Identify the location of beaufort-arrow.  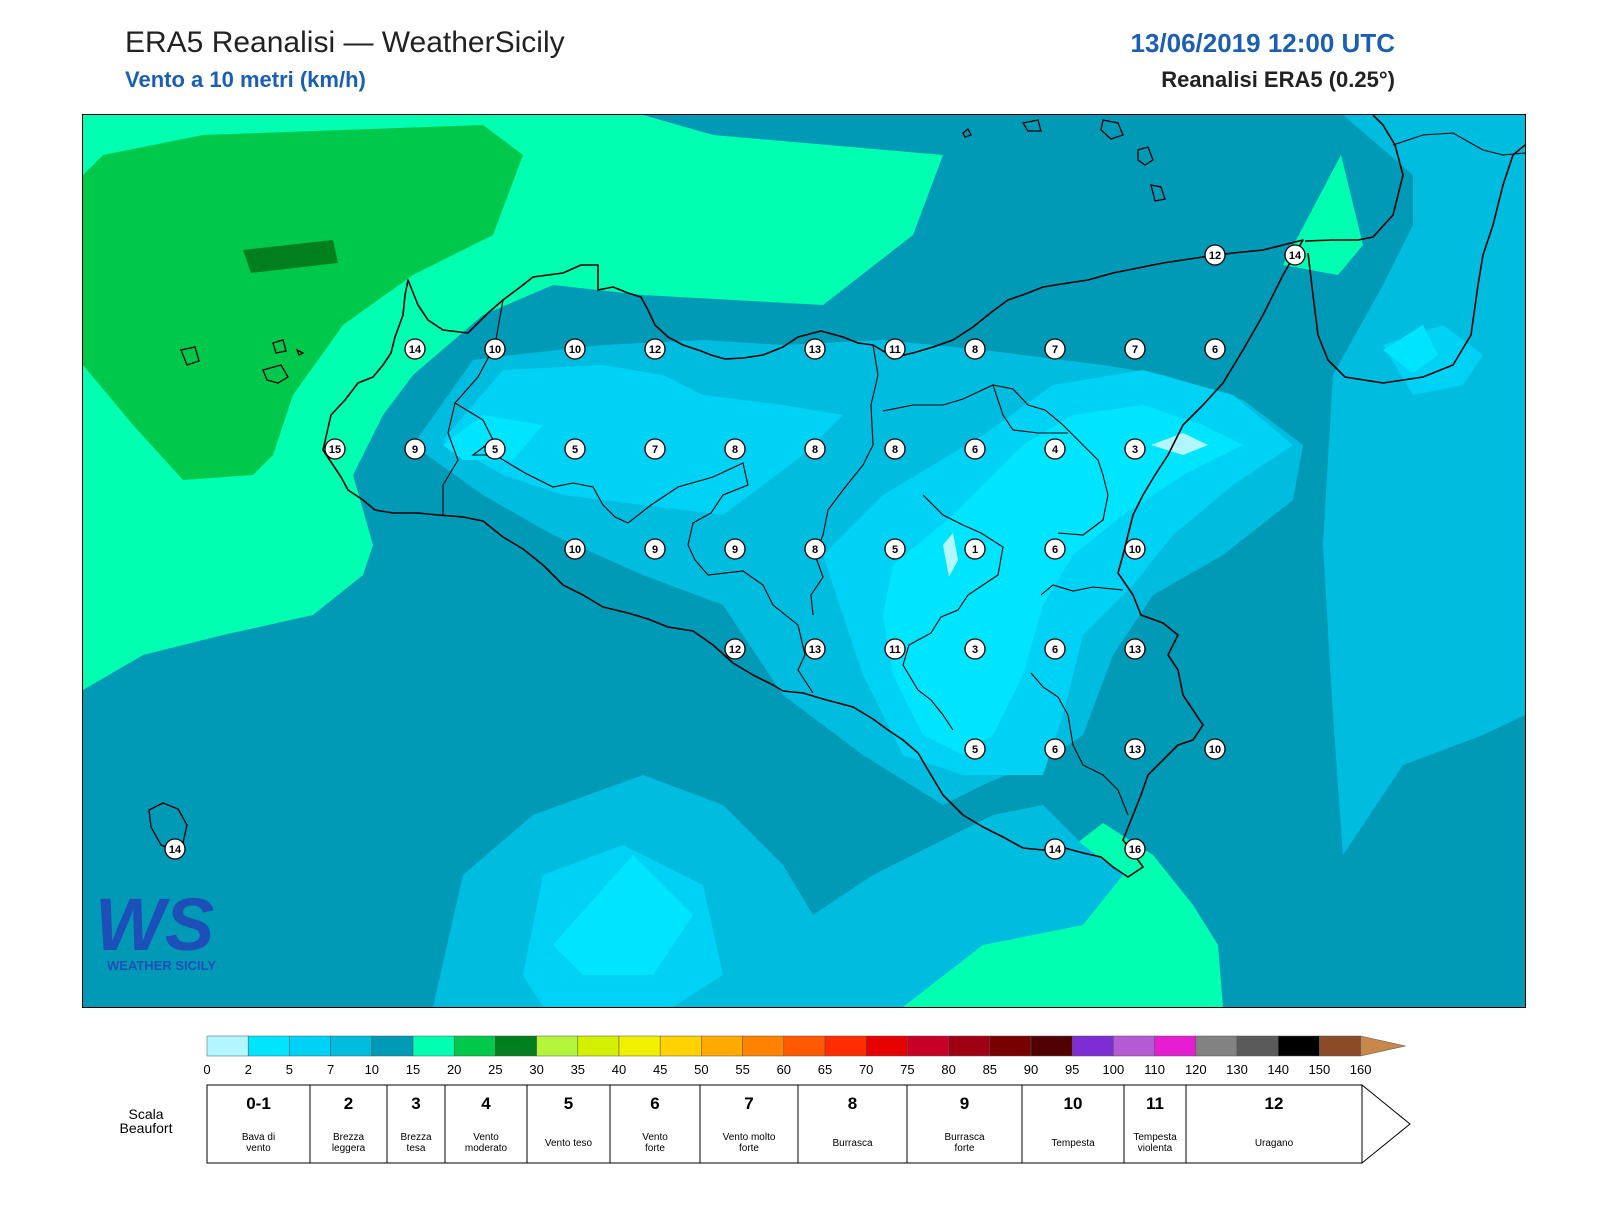
(1386, 1124).